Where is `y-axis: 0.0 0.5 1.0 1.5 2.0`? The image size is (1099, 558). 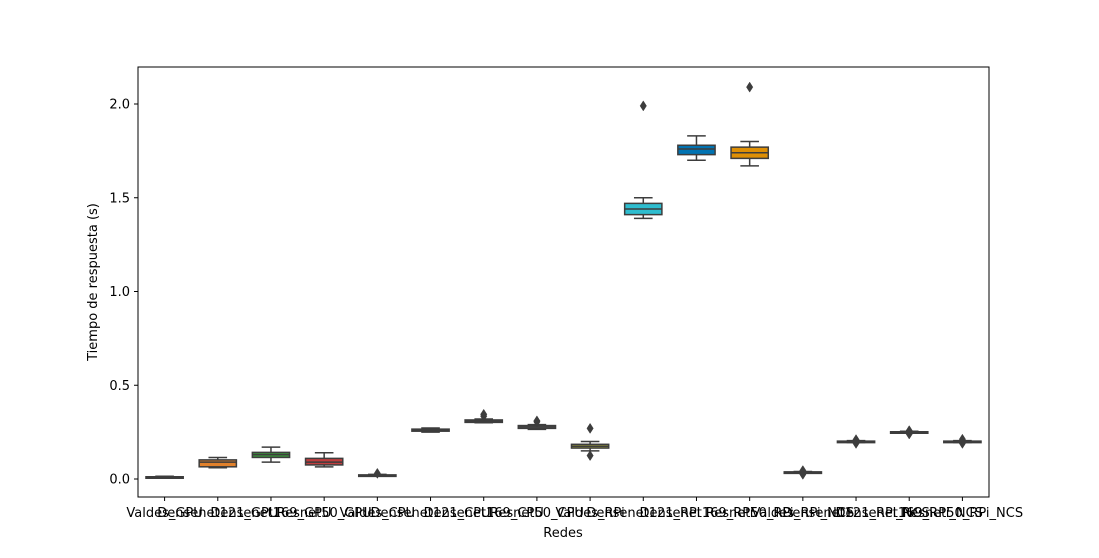 y-axis: 0.0 0.5 1.0 1.5 2.0 is located at coordinates (123, 293).